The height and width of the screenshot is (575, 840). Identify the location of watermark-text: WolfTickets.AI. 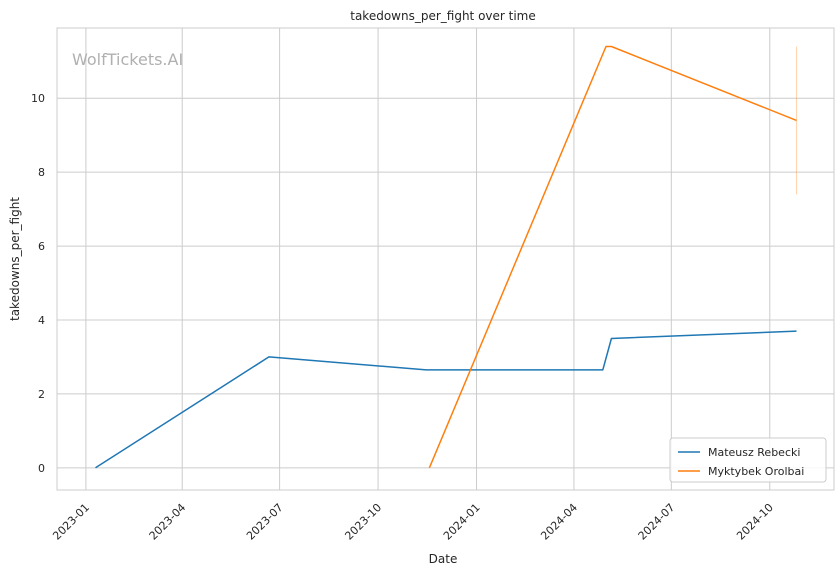
(127, 59).